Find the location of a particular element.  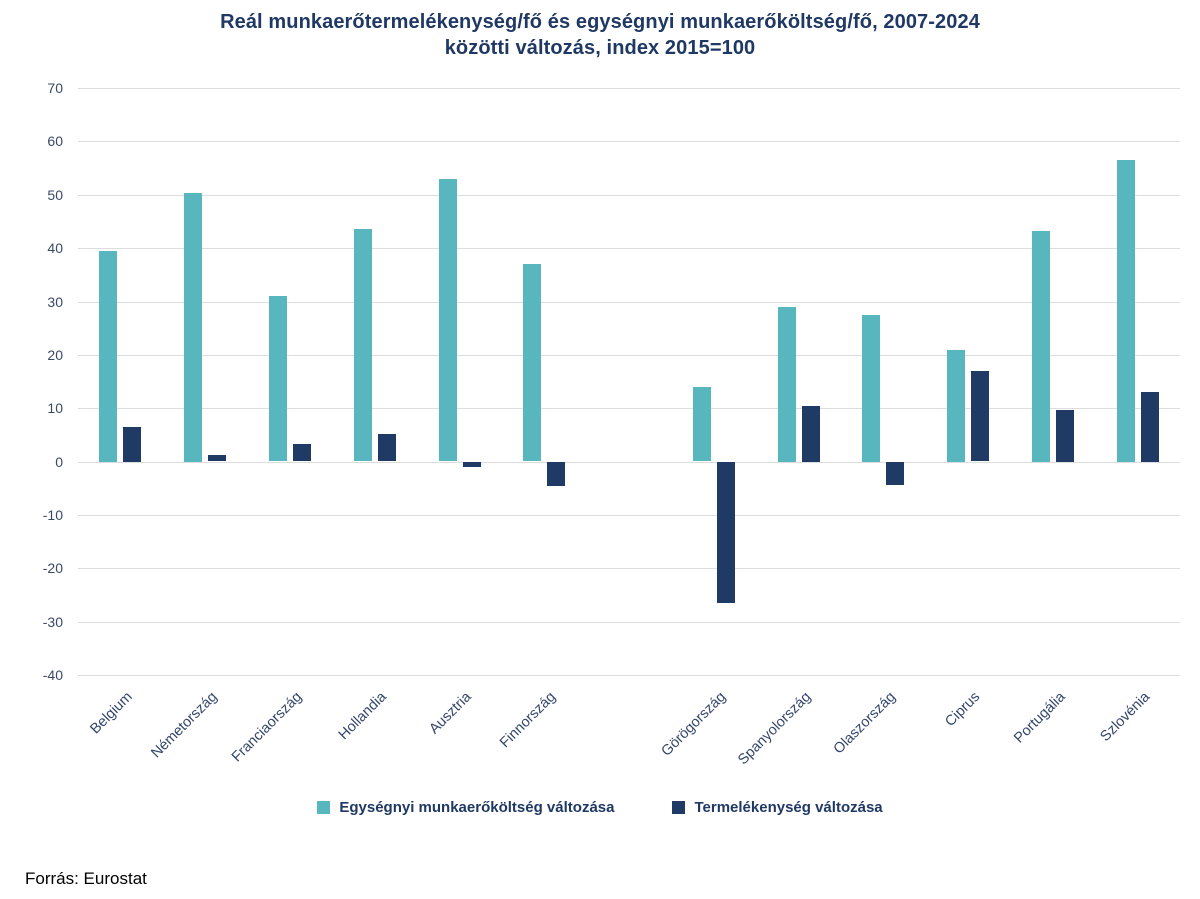

x-category-label: Görögország is located at coordinates (694, 724).